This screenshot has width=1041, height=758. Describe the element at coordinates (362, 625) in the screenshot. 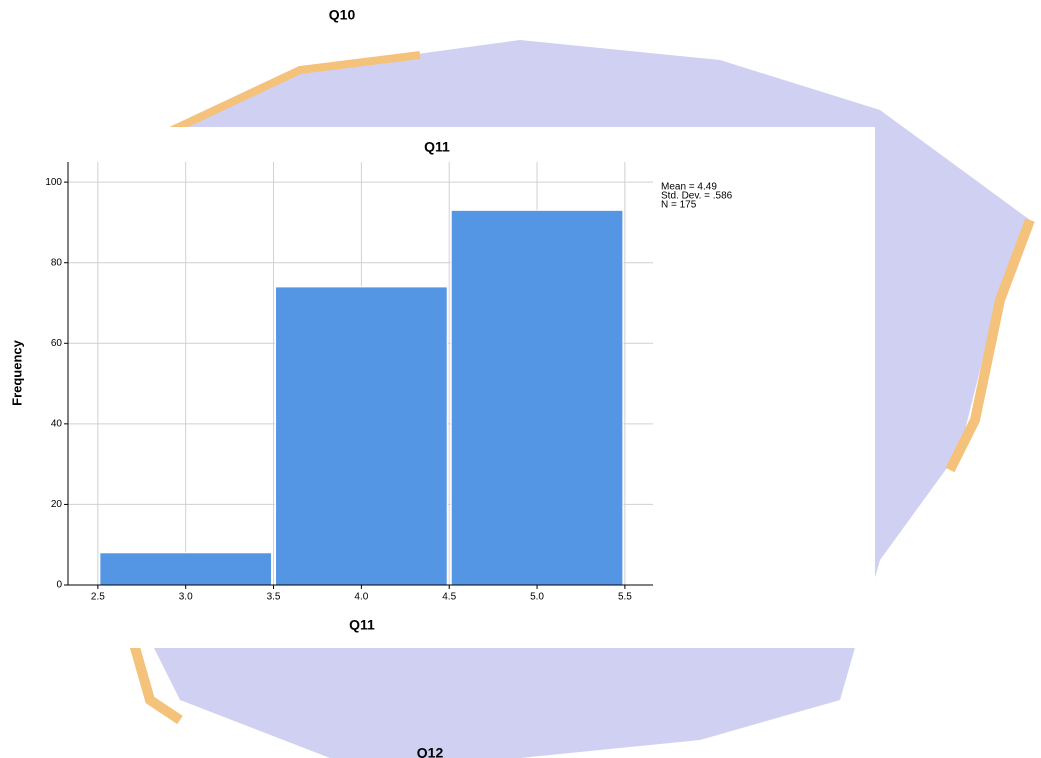

I see `x-axis-label: Q11` at that location.